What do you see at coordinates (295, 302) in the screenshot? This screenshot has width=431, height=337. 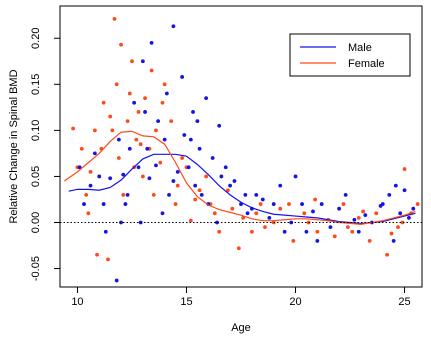 I see `x-tick-label: 20` at bounding box center [295, 302].